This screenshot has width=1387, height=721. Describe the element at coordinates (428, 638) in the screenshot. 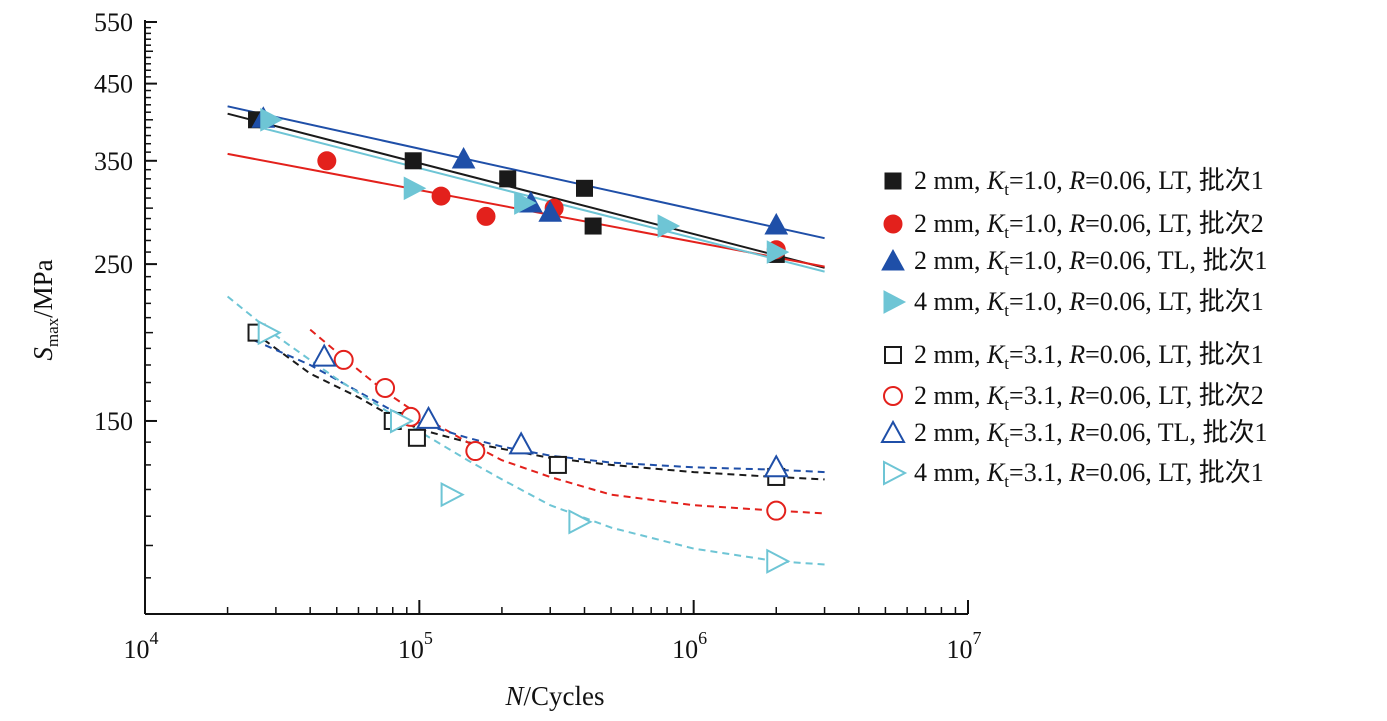

I see `x-tick-label-exponent: 5` at that location.